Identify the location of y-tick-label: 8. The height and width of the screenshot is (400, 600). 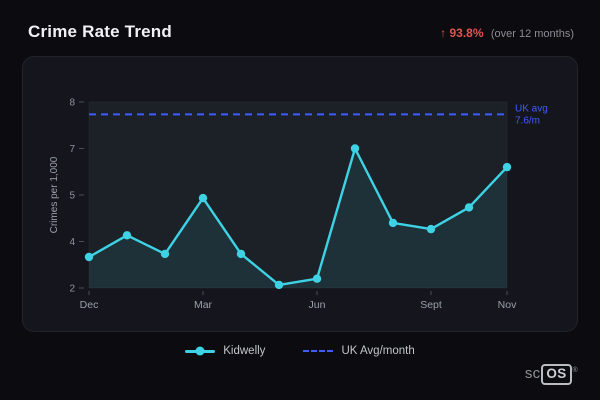
(72, 103).